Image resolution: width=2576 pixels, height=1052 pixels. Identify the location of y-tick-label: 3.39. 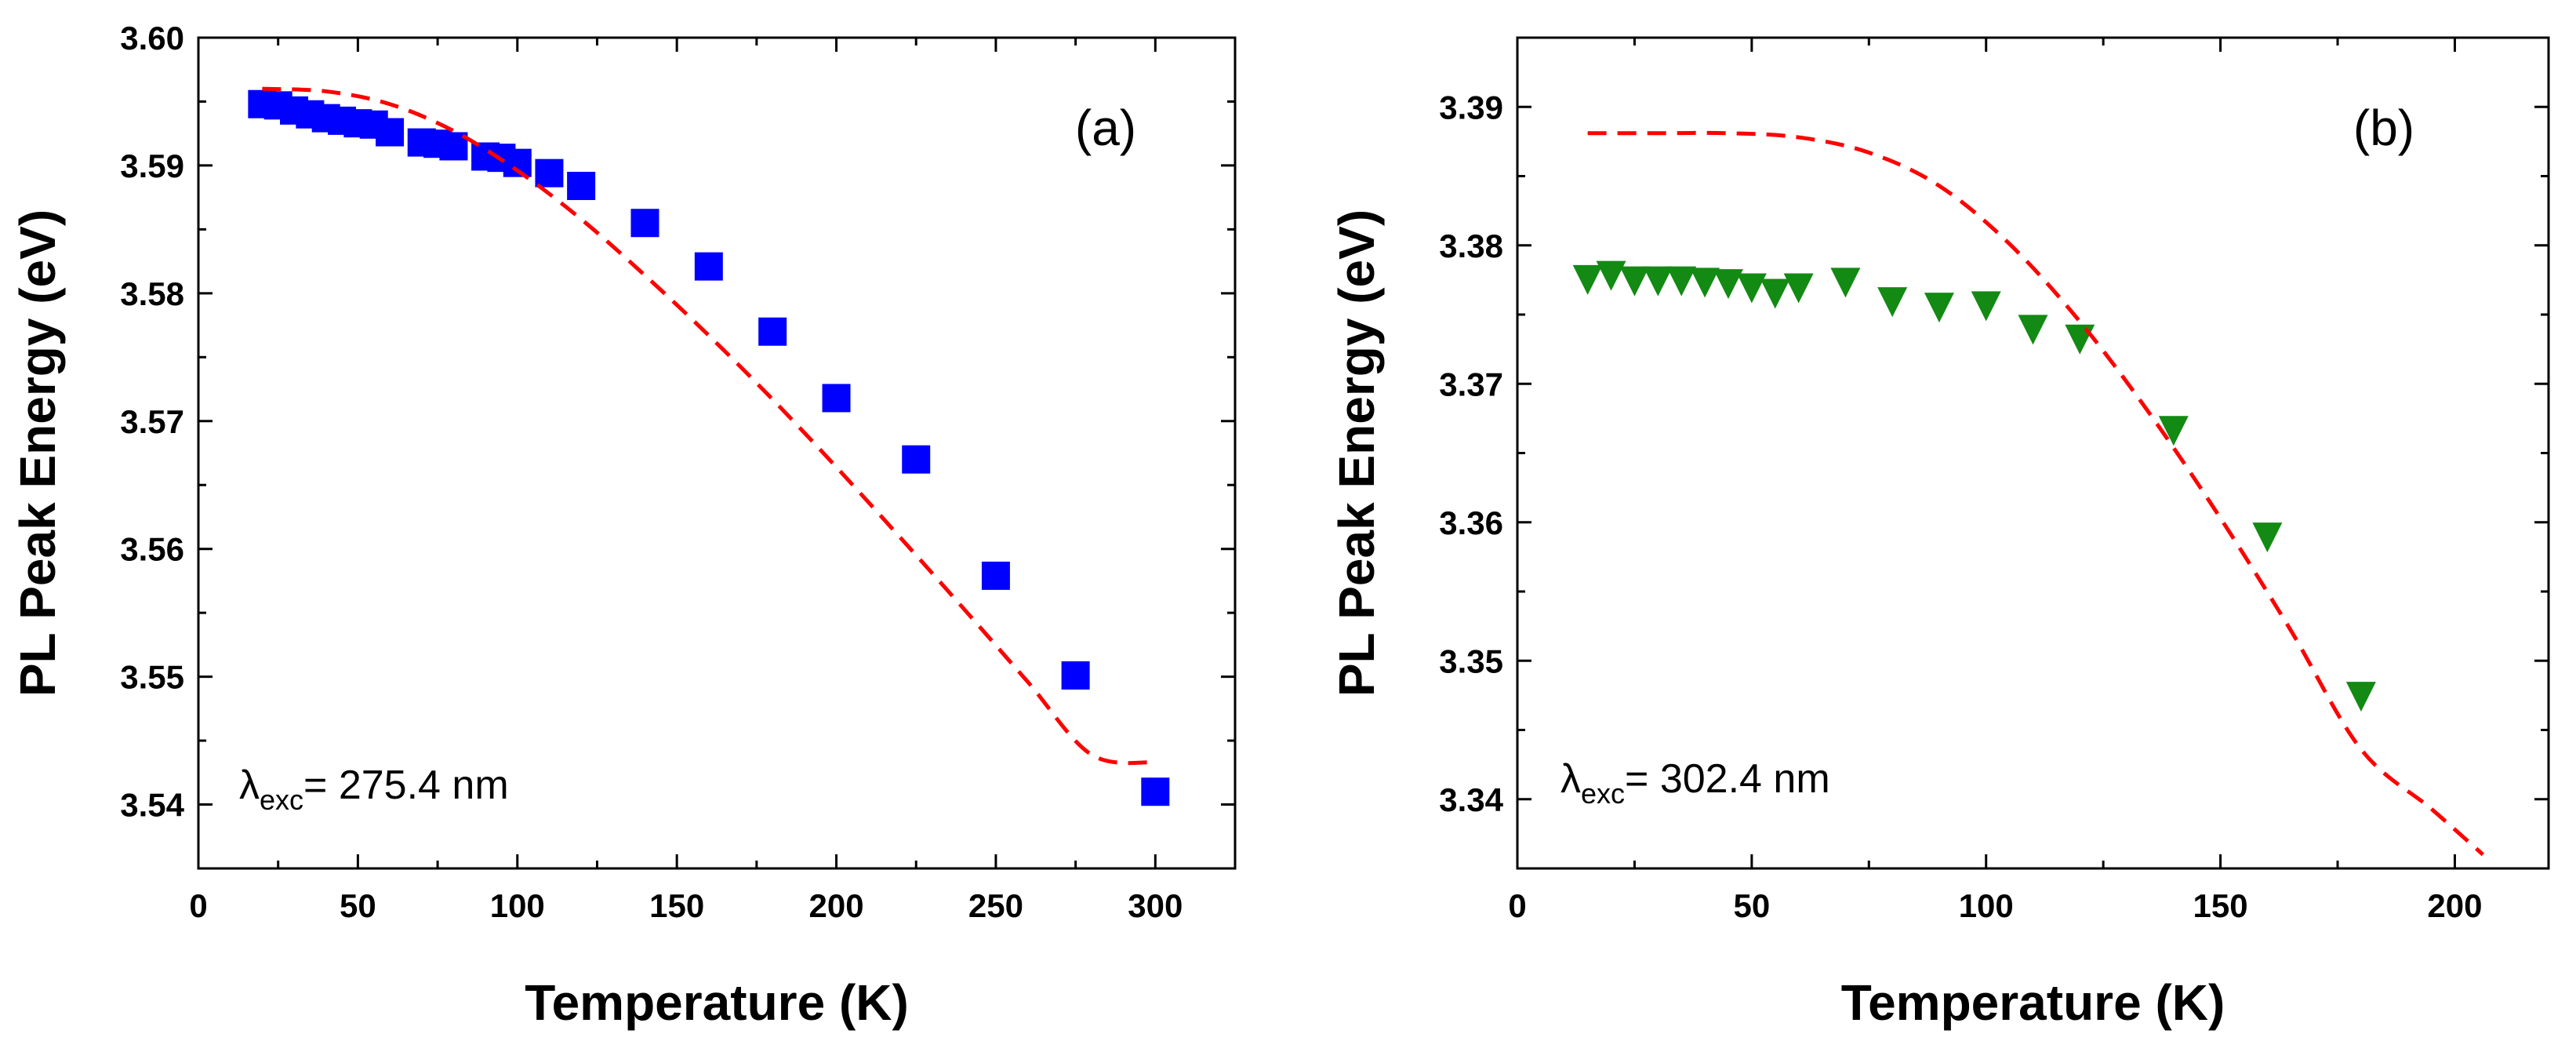
(1471, 108).